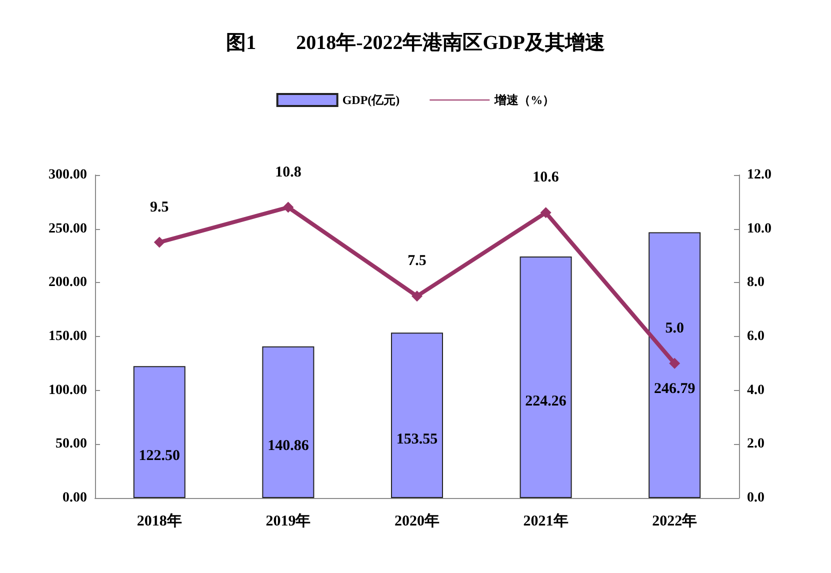  I want to click on data-label: 9.5, so click(159, 207).